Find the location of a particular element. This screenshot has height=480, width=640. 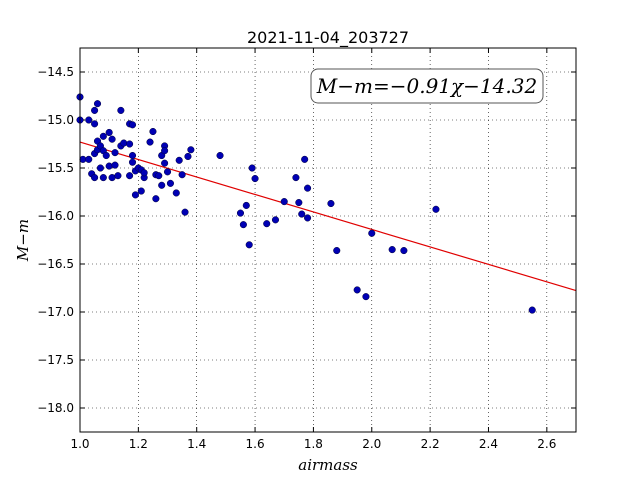

x-tick-label: 1.8 is located at coordinates (313, 444).